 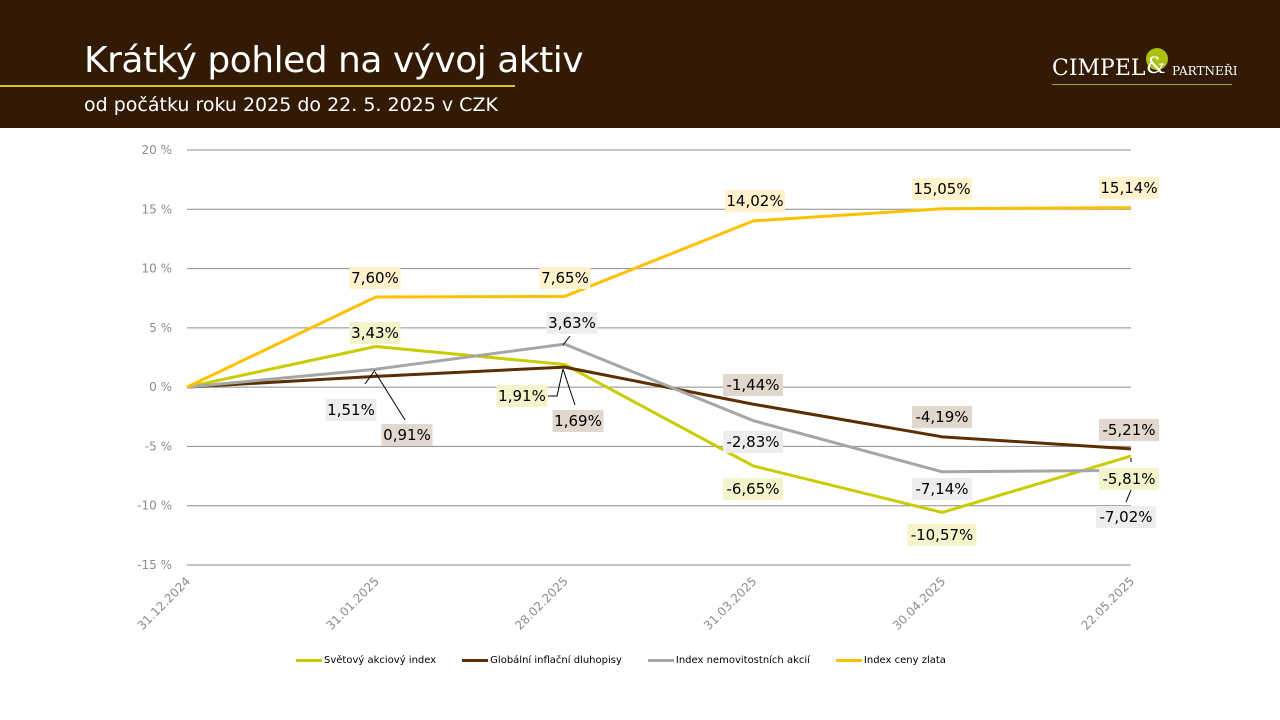 I want to click on data-label: 0,91%, so click(x=407, y=435).